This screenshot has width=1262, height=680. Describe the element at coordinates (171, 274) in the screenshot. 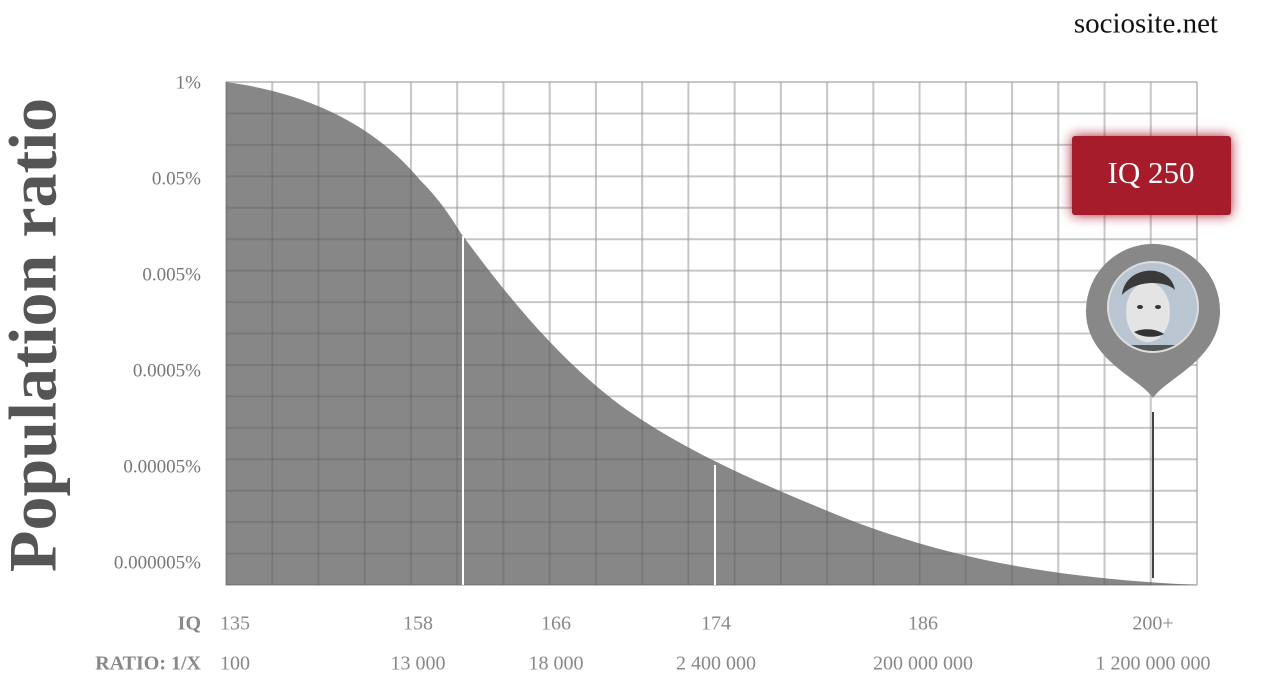

I see `y-tick-label: 0.005%` at that location.